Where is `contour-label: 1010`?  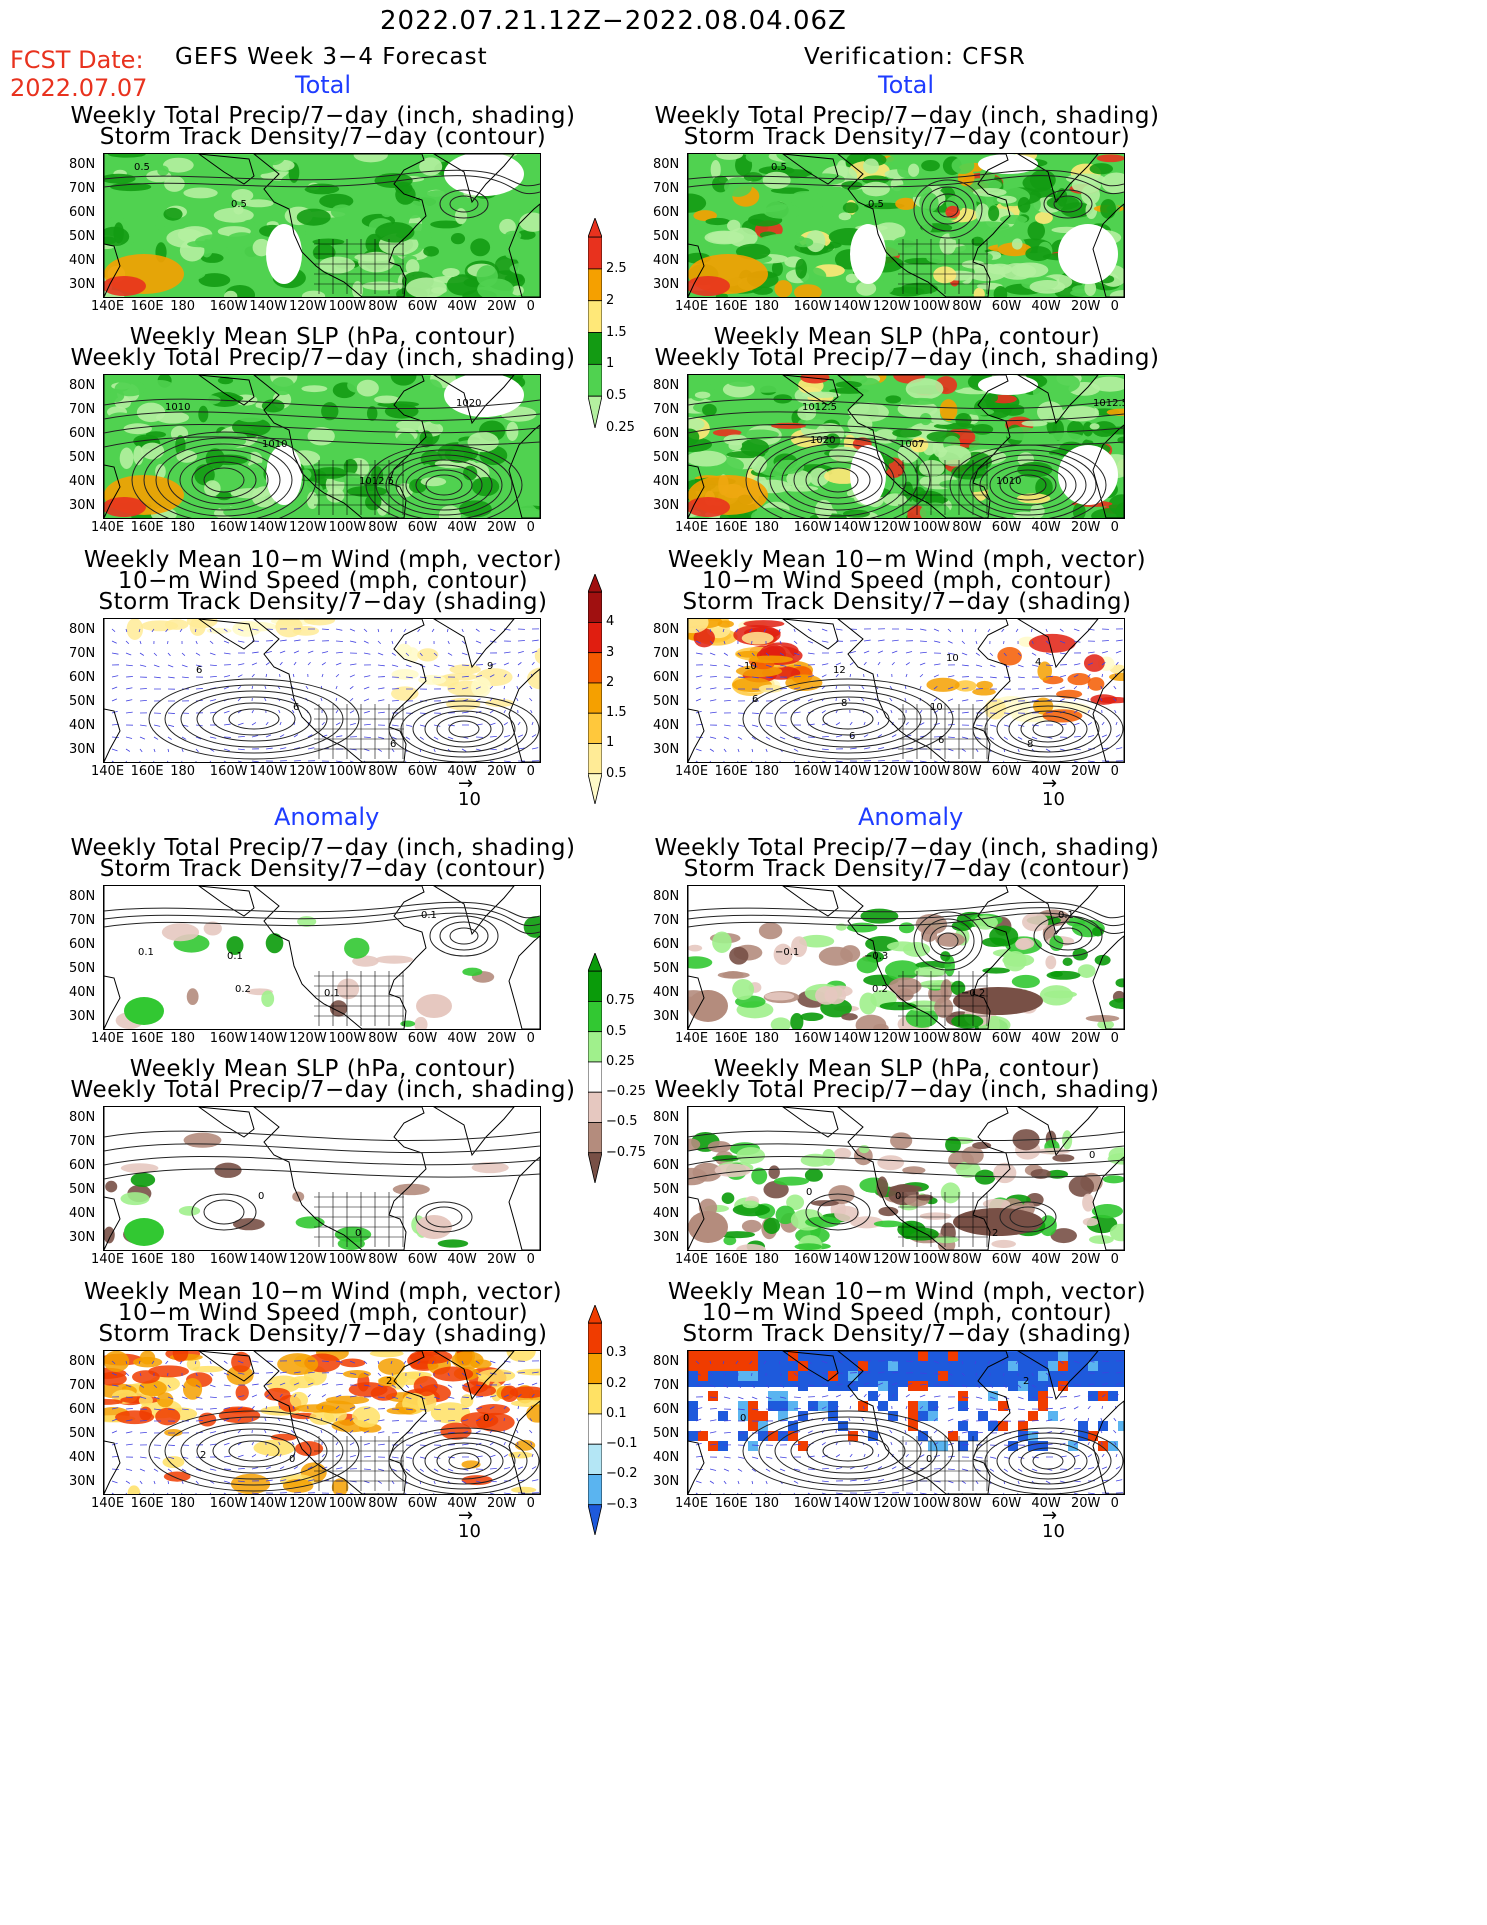 contour-label: 1010 is located at coordinates (274, 444).